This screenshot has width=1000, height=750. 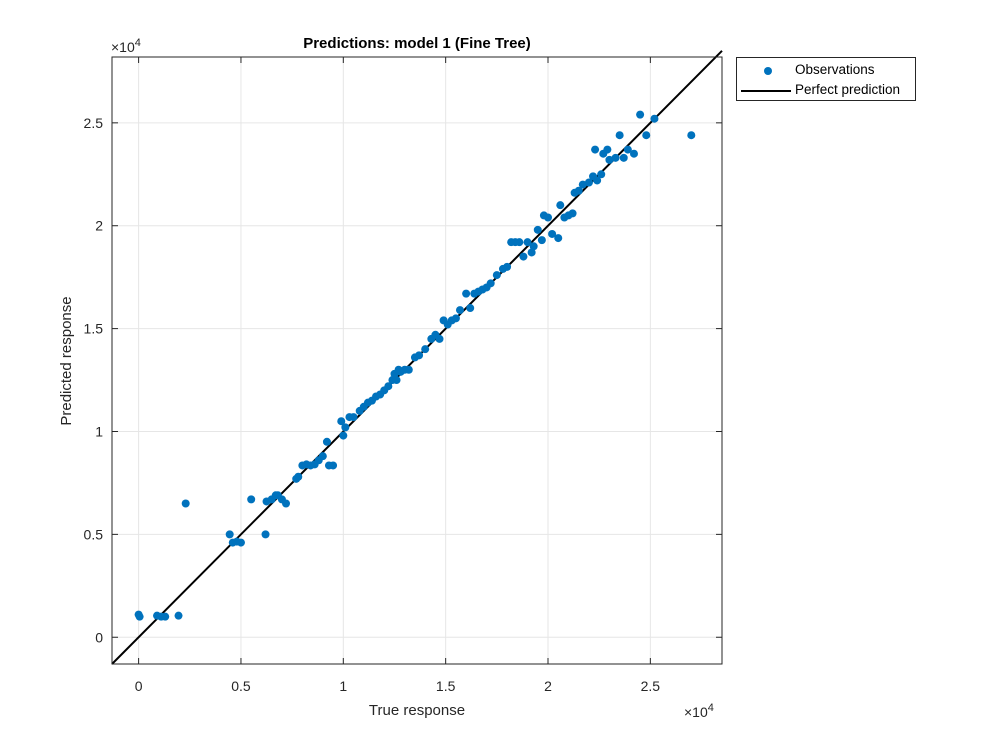 What do you see at coordinates (446, 686) in the screenshot?
I see `x-tick-label: 1.5` at bounding box center [446, 686].